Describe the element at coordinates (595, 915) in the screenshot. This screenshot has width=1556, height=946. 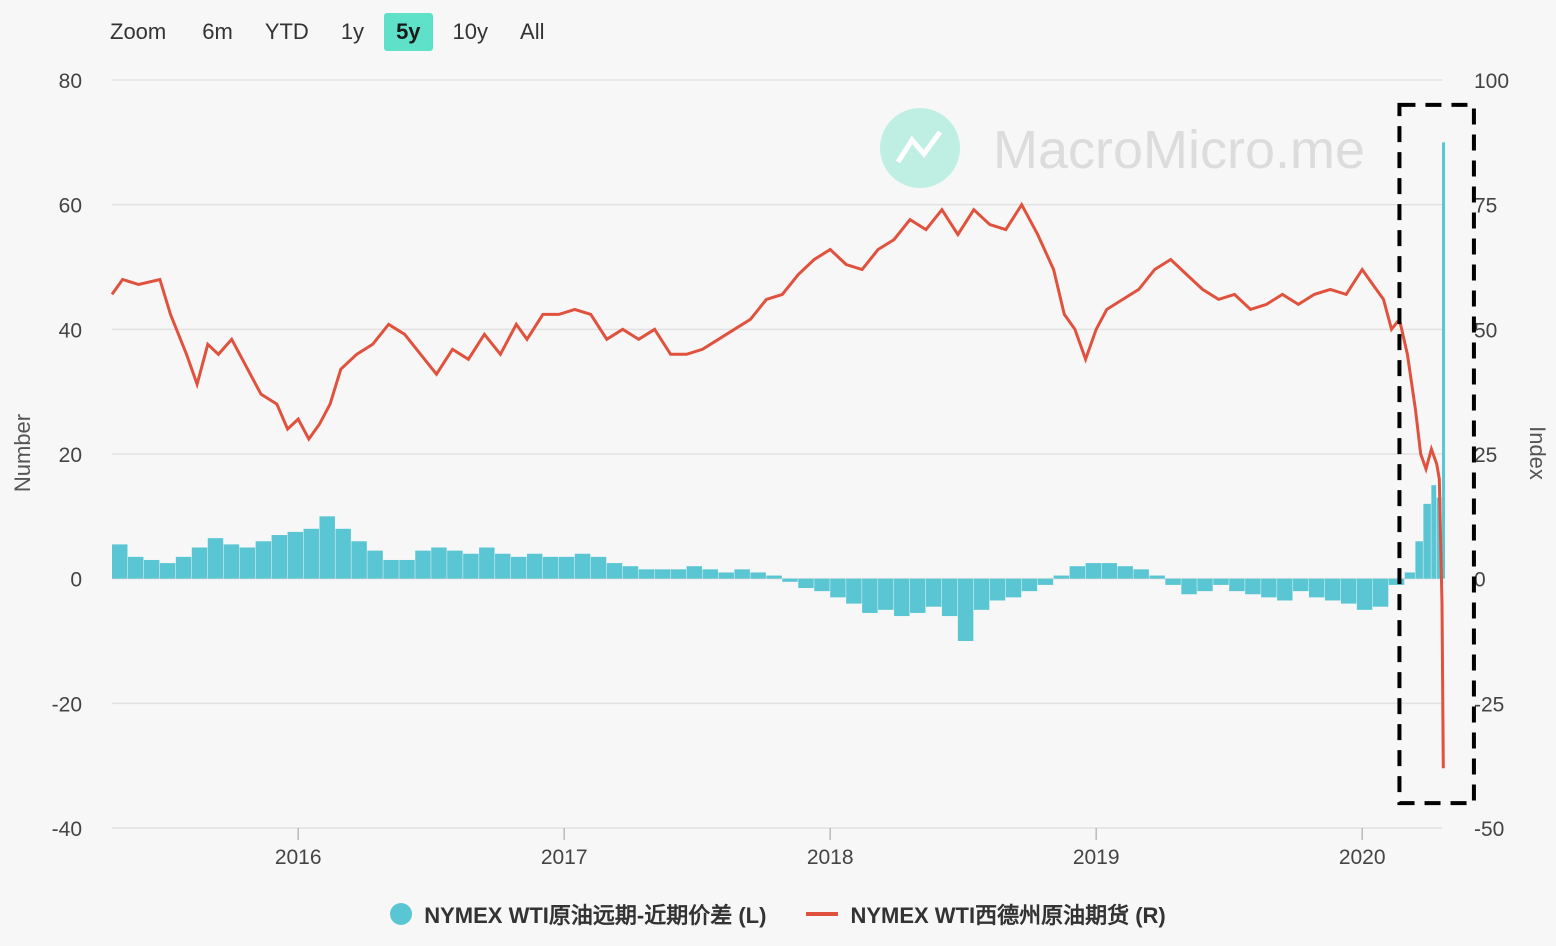
I see `legend-label-spread: NYMEX WTI原油远期-近期价差 (L)` at that location.